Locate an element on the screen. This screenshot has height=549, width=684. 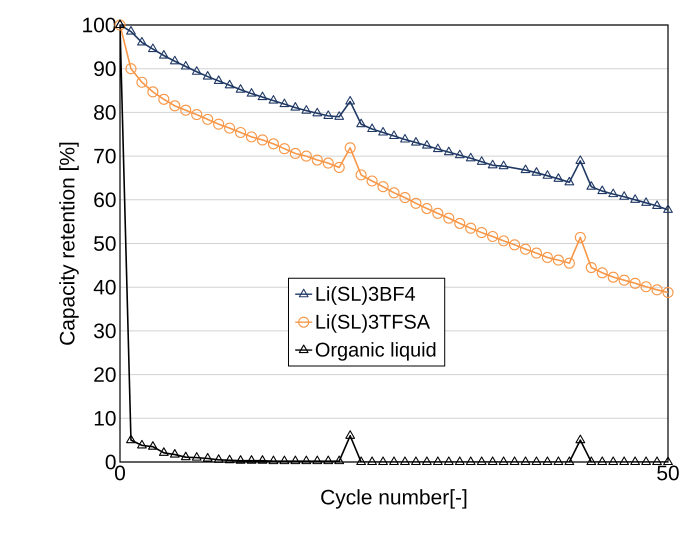
legend-label: Li(SL)3BF4 is located at coordinates (366, 295).